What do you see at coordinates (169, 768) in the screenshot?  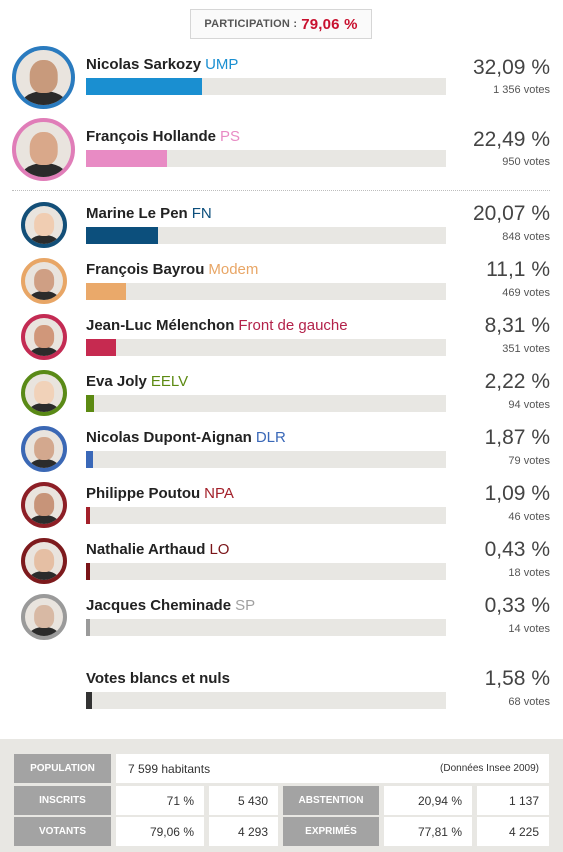 I see `population-value: 7 599 habitants` at bounding box center [169, 768].